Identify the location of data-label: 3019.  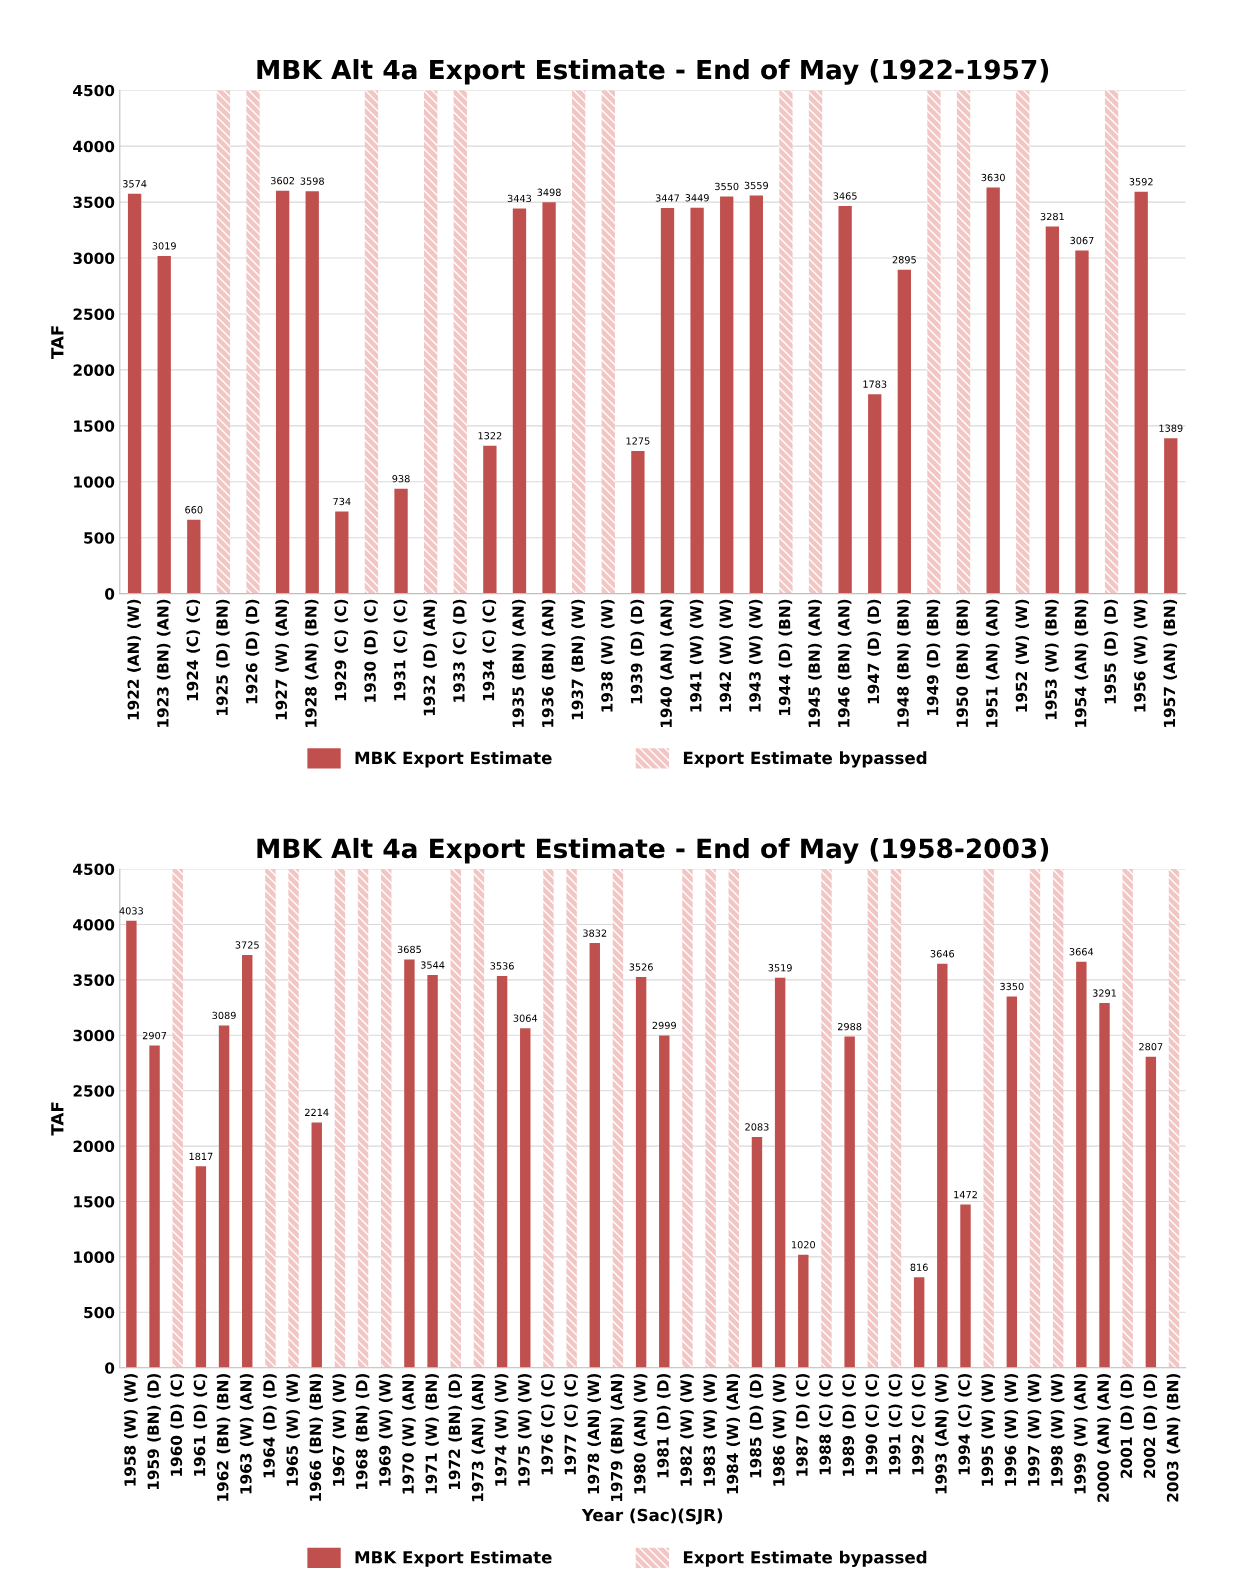
(164, 246).